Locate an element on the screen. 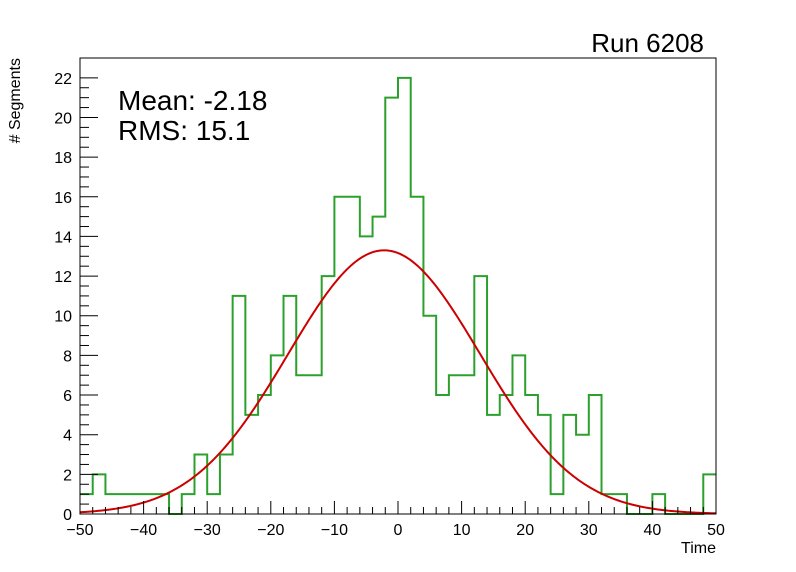 This screenshot has height=572, width=796. y-tick-label: 2 is located at coordinates (67, 475).